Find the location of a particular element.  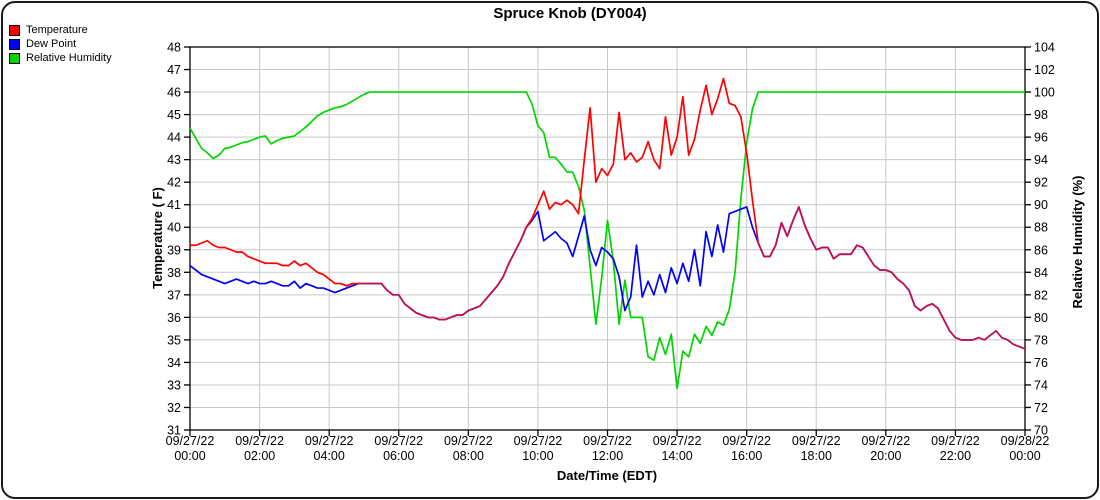

svg-text: 42 is located at coordinates (174, 183).